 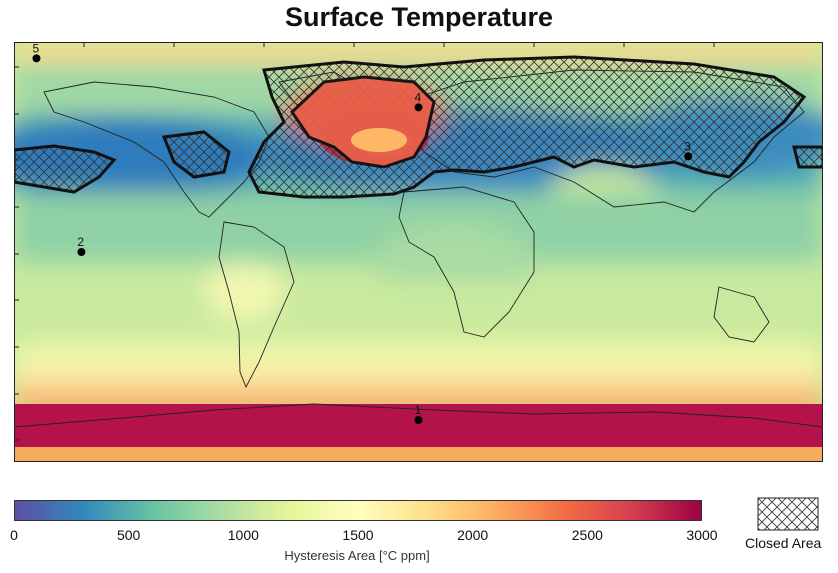 What do you see at coordinates (243, 535) in the screenshot?
I see `colorbar-tick-label: 1000` at bounding box center [243, 535].